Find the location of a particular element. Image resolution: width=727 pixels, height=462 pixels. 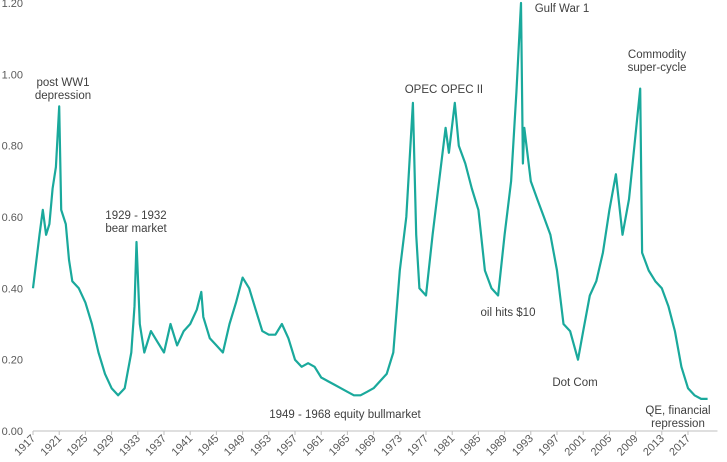

x-tick-label: 1977 is located at coordinates (418, 446).